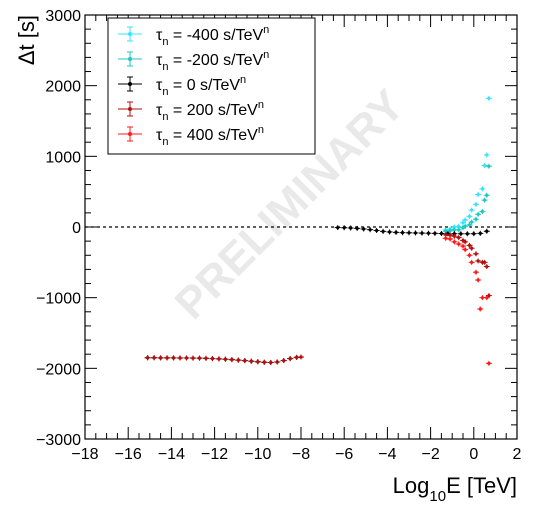  Describe the element at coordinates (63, 157) in the screenshot. I see `y-tick-label: 1000` at that location.